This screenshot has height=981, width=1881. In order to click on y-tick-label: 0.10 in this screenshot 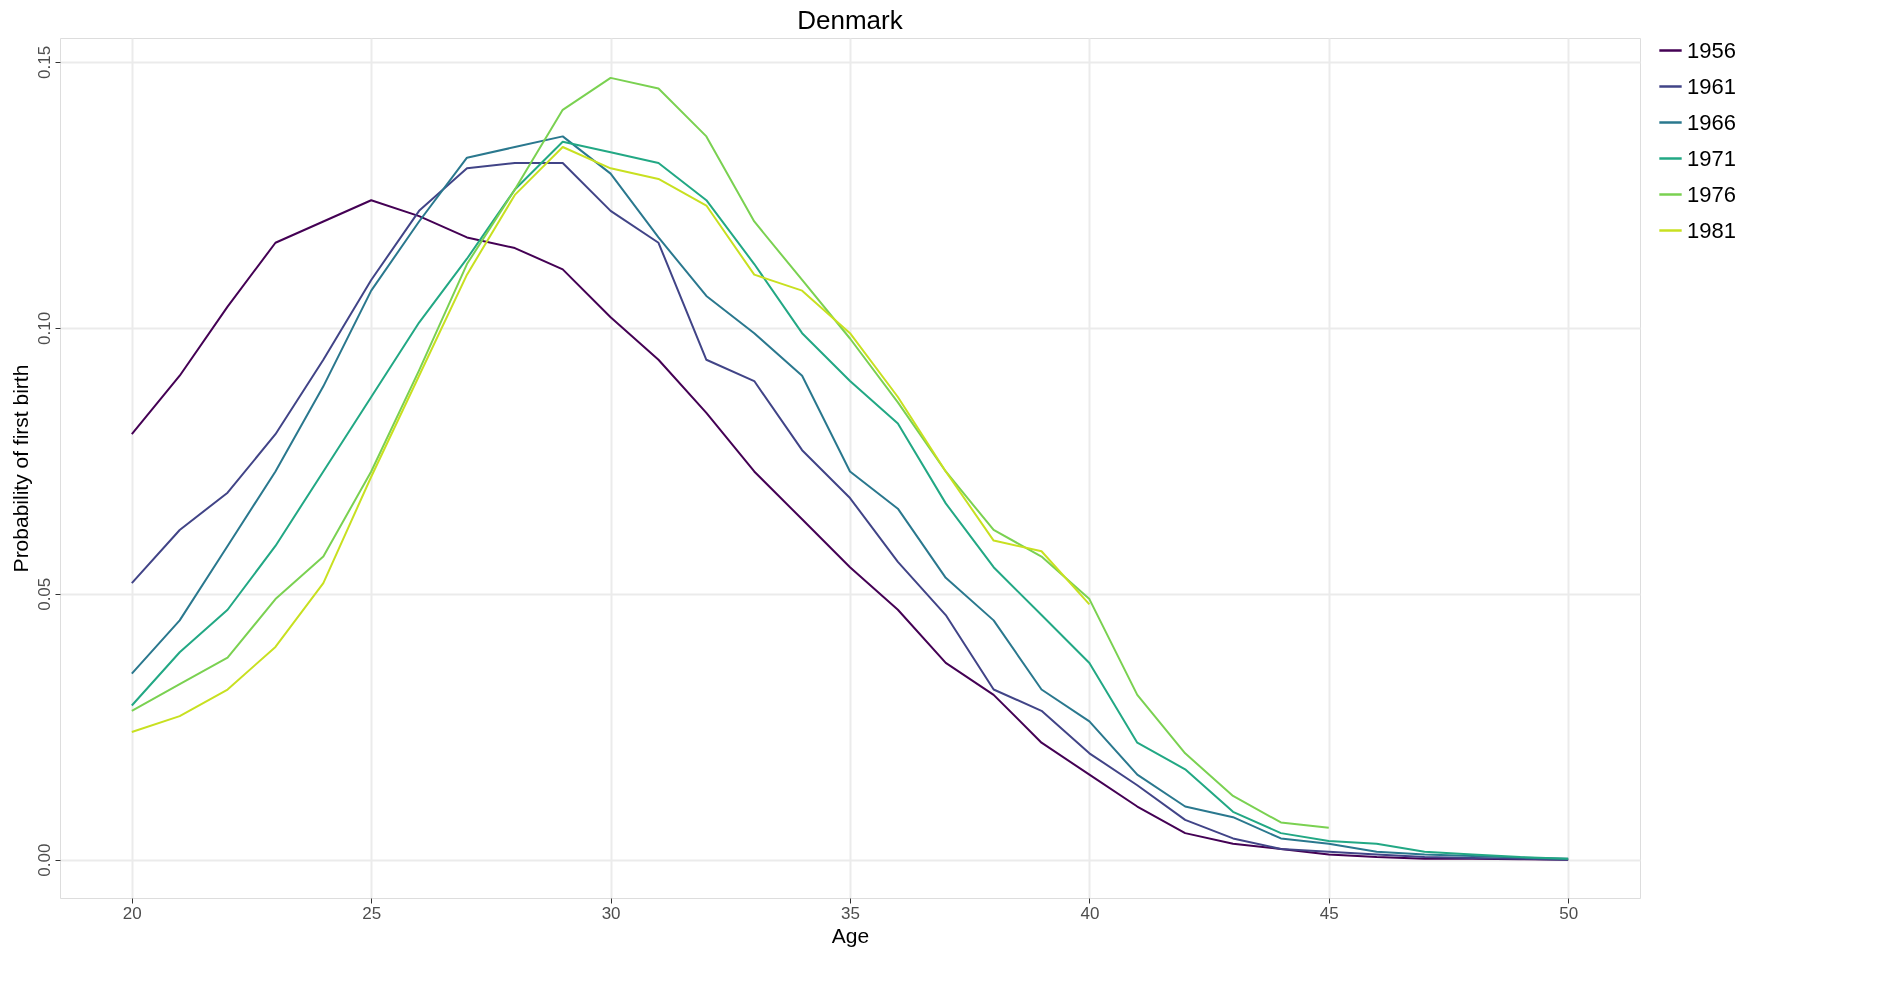, I will do `click(44, 328)`.